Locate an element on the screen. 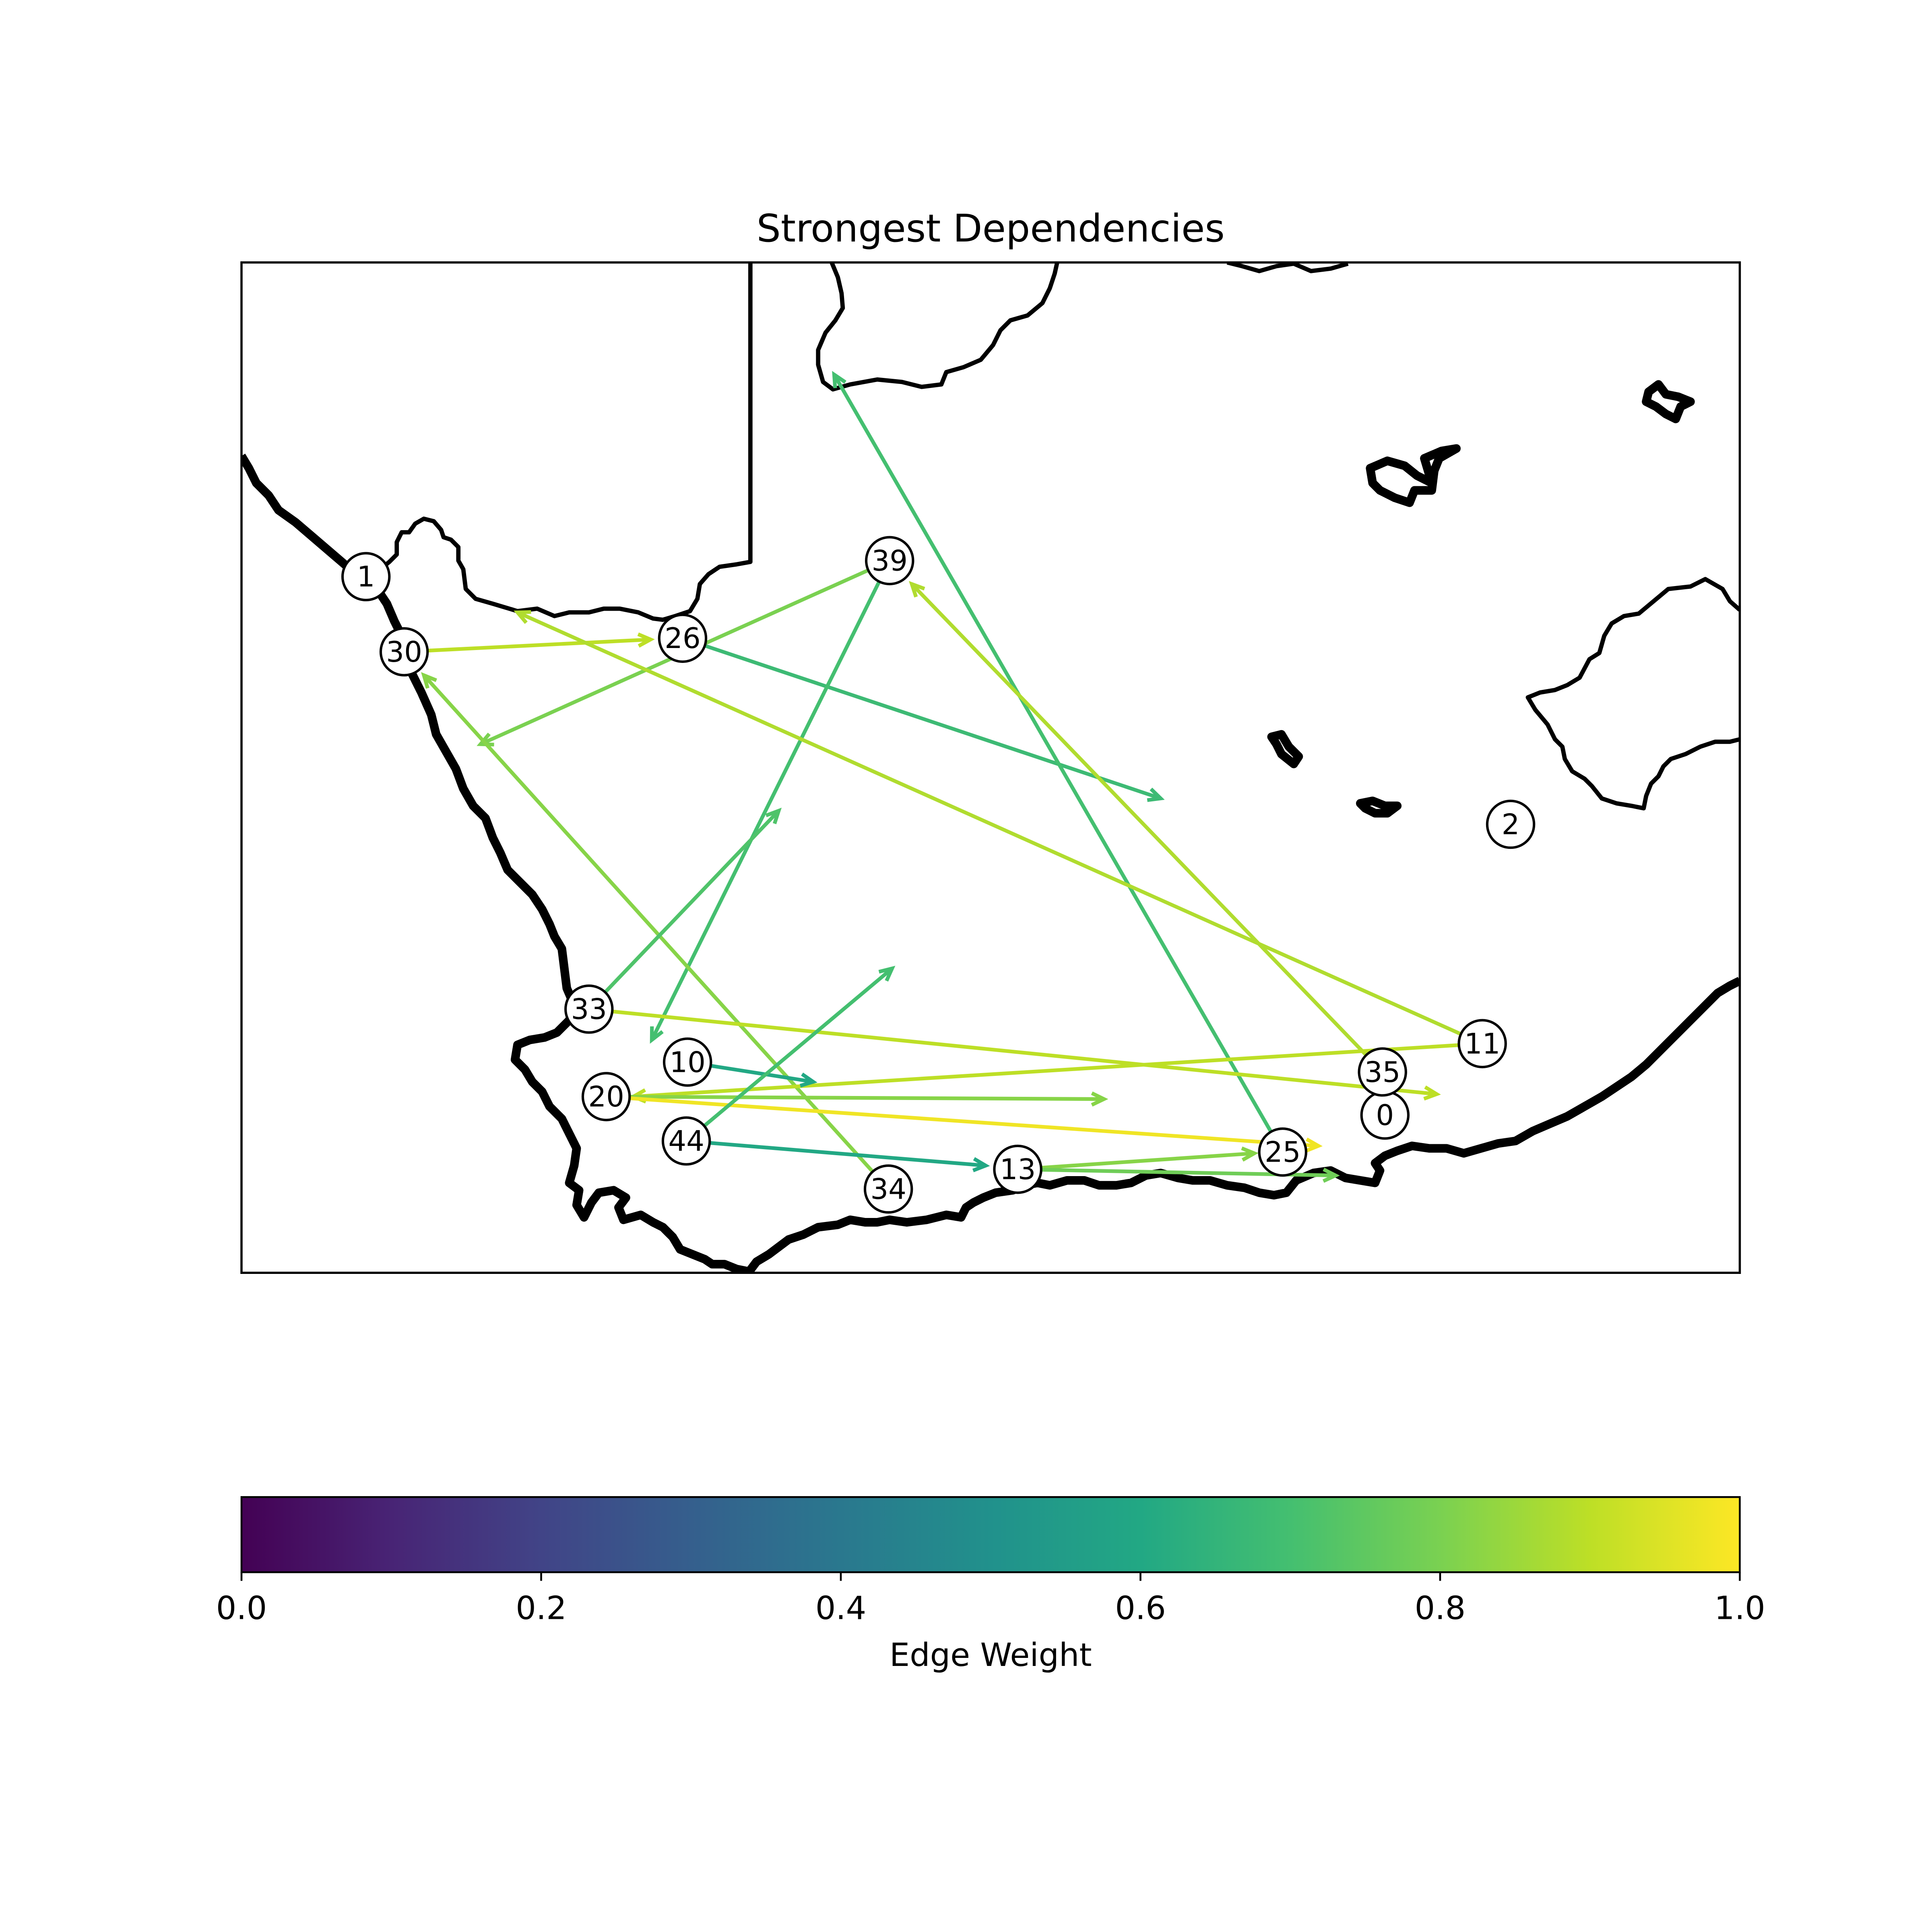 The width and height of the screenshot is (1932, 1932). node-39: 39 is located at coordinates (889, 561).